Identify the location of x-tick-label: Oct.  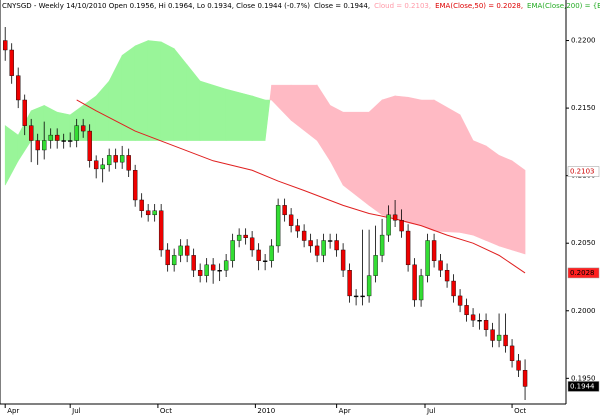
(166, 411).